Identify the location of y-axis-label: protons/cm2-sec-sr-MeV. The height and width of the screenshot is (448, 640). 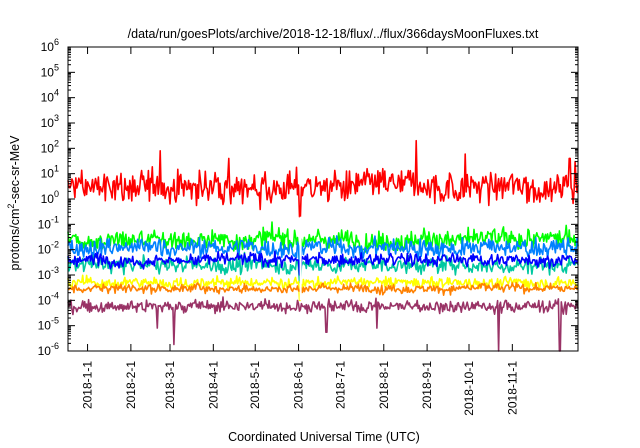
(14, 203).